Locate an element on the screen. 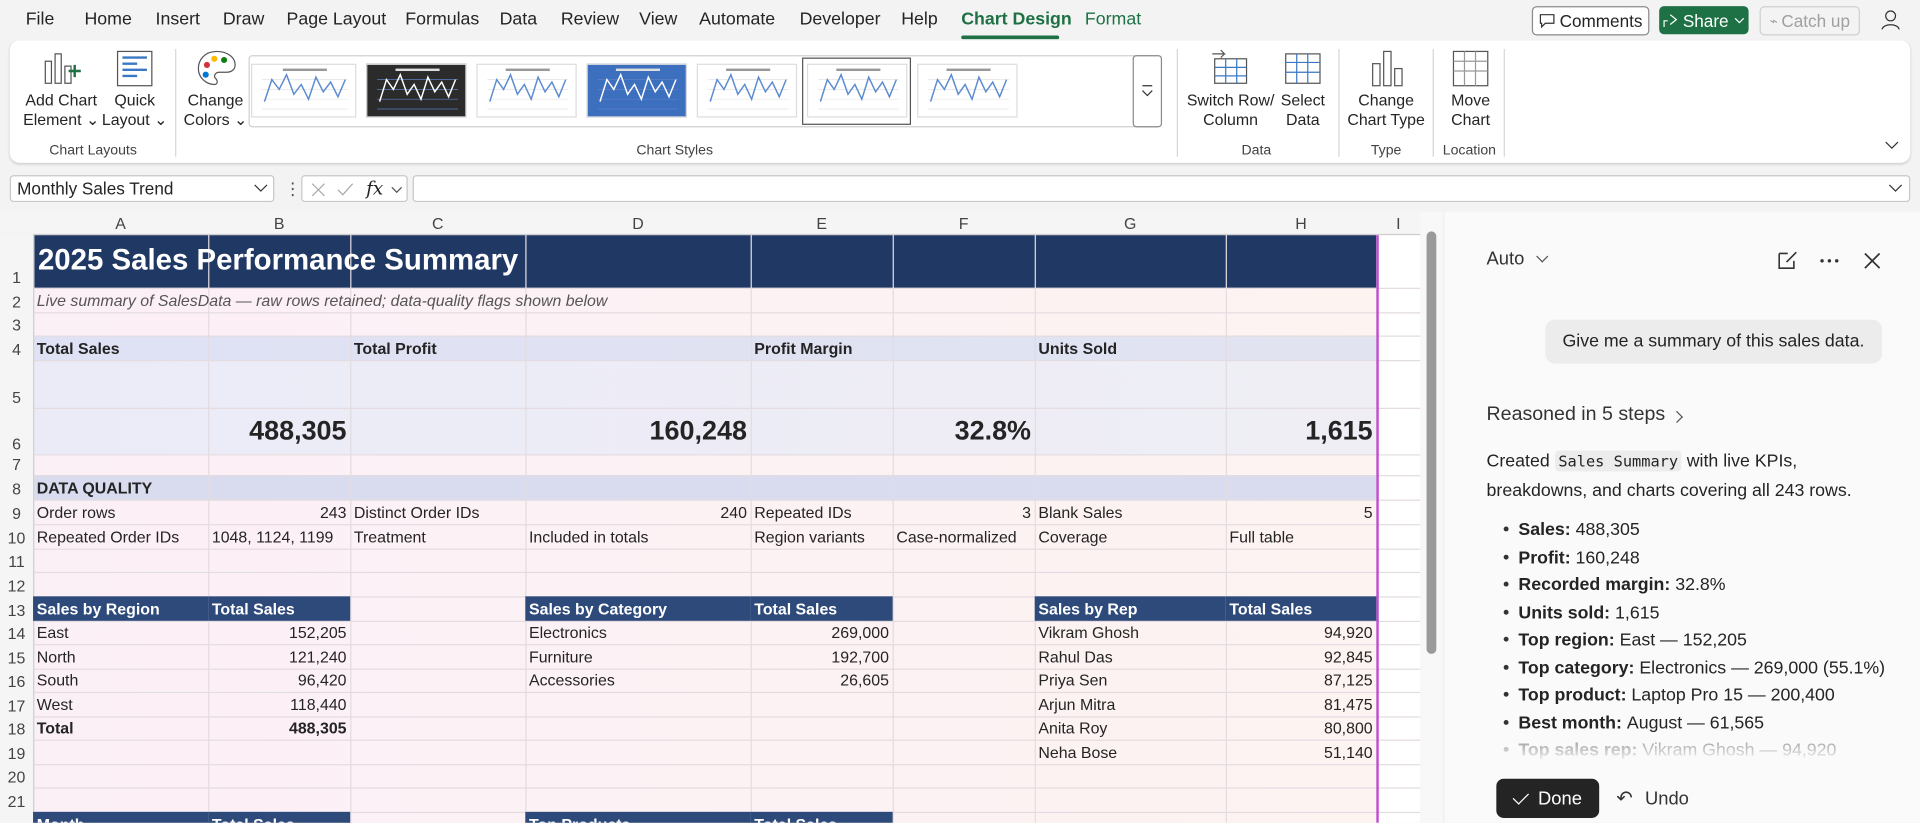  row-header: 20 is located at coordinates (16, 777).